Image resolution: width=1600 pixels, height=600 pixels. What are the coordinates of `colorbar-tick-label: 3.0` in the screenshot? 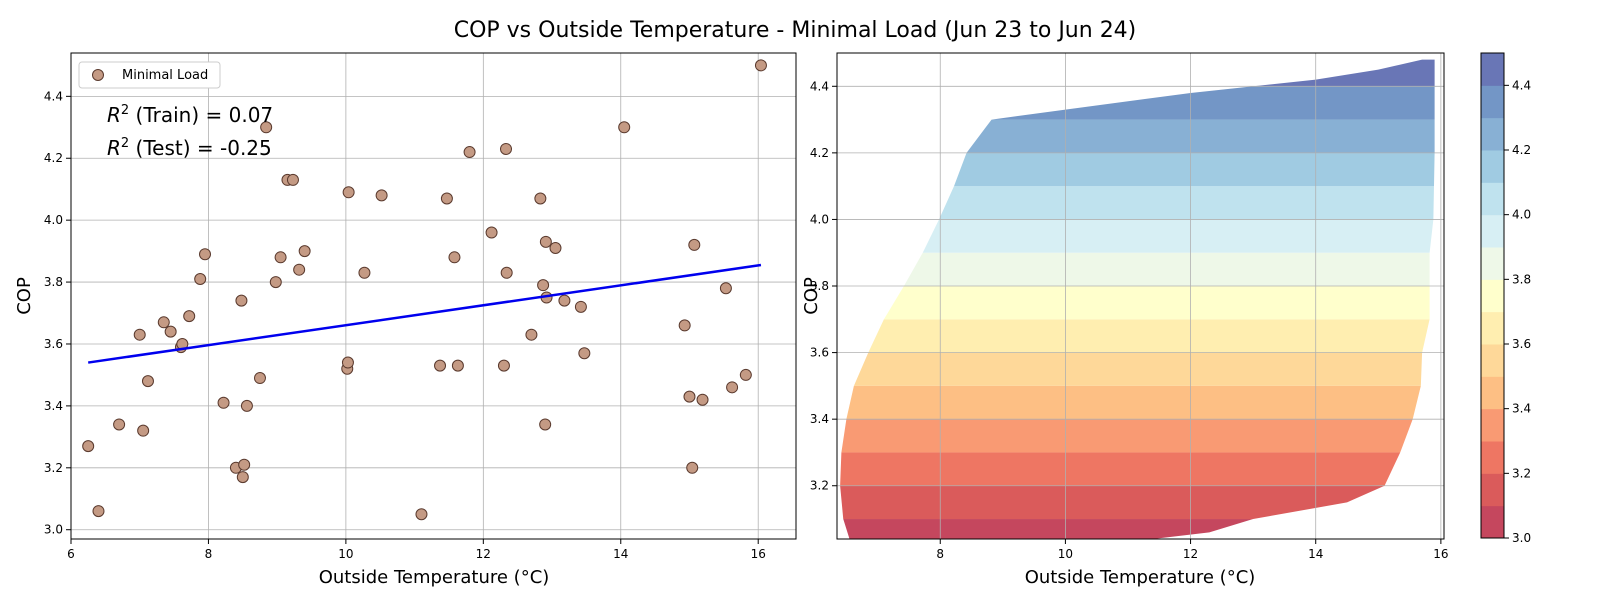 It's located at (1521, 538).